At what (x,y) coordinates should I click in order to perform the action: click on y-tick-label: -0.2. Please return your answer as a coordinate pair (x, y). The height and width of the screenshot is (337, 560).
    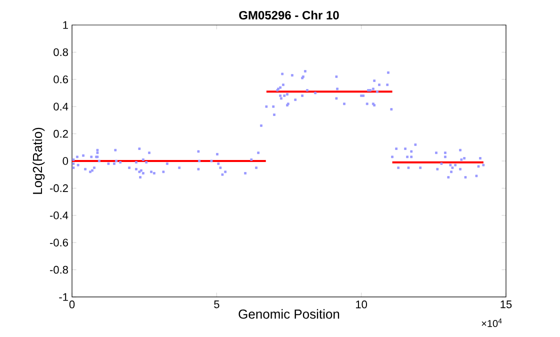
    Looking at the image, I should click on (59, 188).